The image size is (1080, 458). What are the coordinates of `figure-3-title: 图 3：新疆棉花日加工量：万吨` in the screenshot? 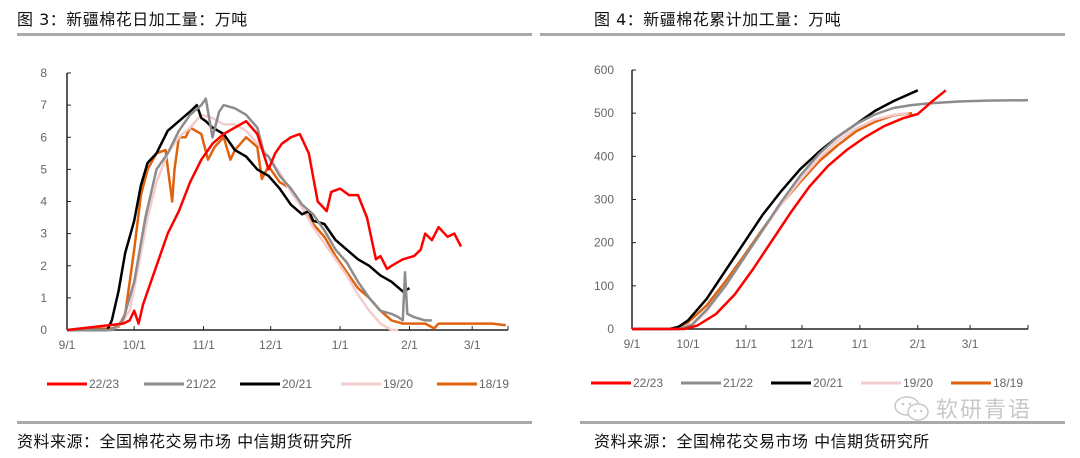 It's located at (132, 19).